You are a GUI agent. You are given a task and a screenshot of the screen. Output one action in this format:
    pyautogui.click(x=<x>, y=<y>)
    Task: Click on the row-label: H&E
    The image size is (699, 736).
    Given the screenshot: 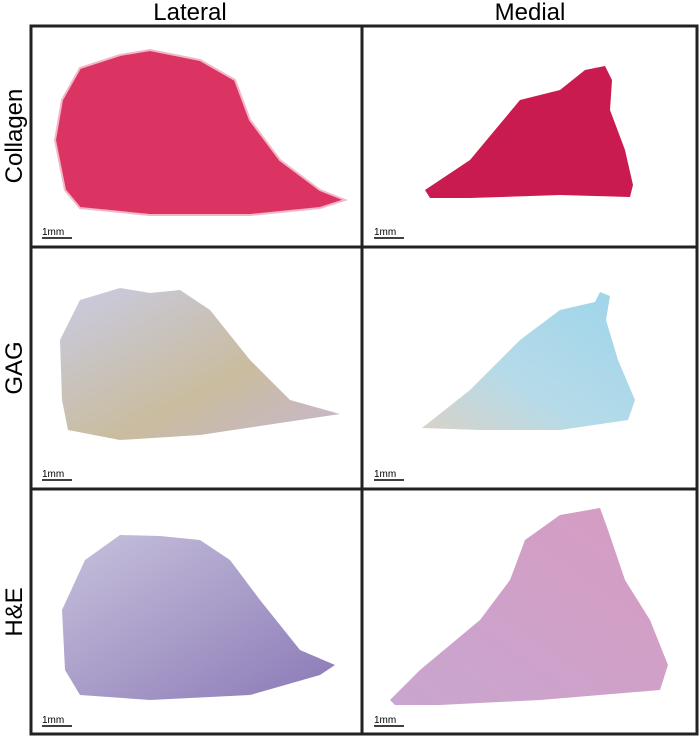 What is the action you would take?
    pyautogui.click(x=14, y=611)
    